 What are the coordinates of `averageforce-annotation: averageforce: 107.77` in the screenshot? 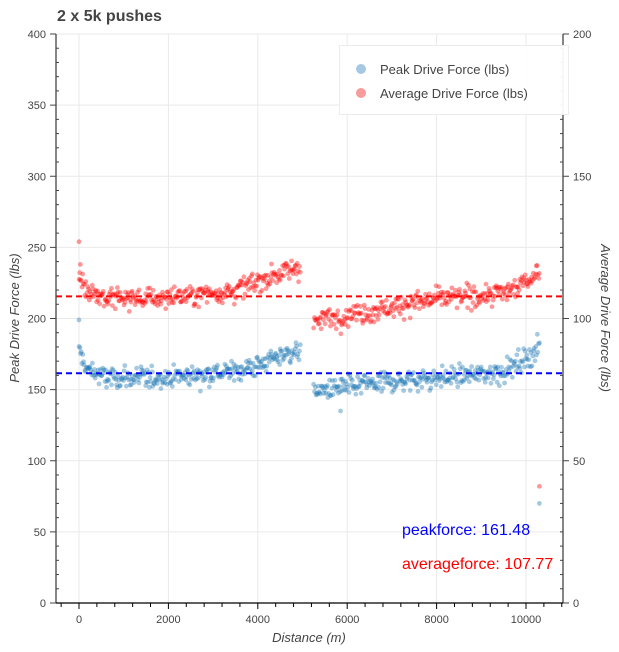 It's located at (478, 564).